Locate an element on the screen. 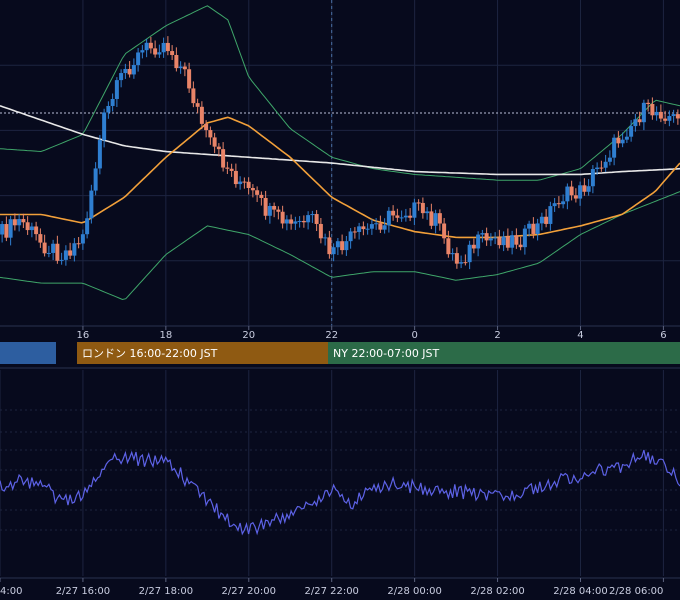 The image size is (680, 600). session-bar: ロンドン 16:00-22:00 JST NY 22:00-07:00 JST is located at coordinates (340, 353).